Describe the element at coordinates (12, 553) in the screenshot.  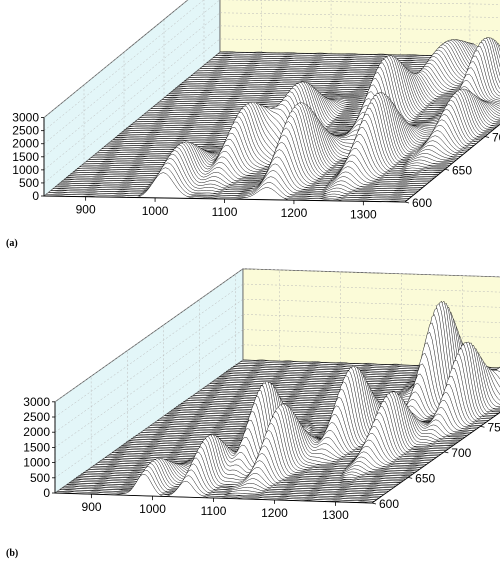
I see `panel-label-b: (b)` at that location.